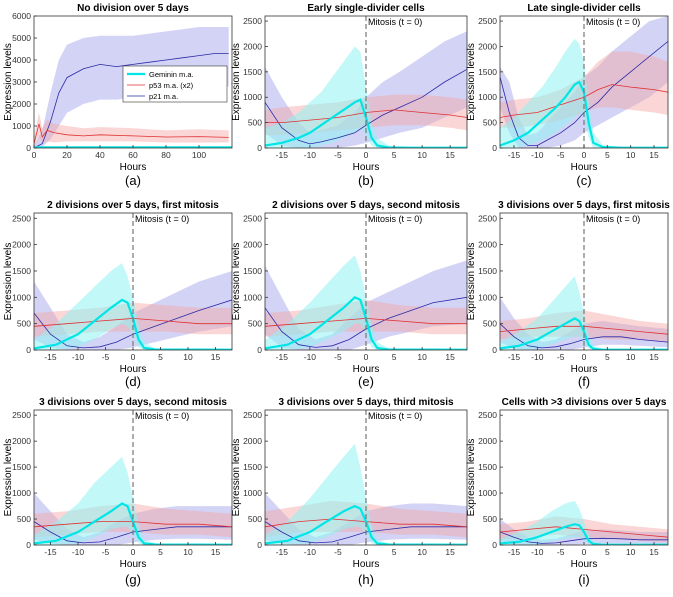  What do you see at coordinates (166, 155) in the screenshot?
I see `xtick-label: 80` at bounding box center [166, 155].